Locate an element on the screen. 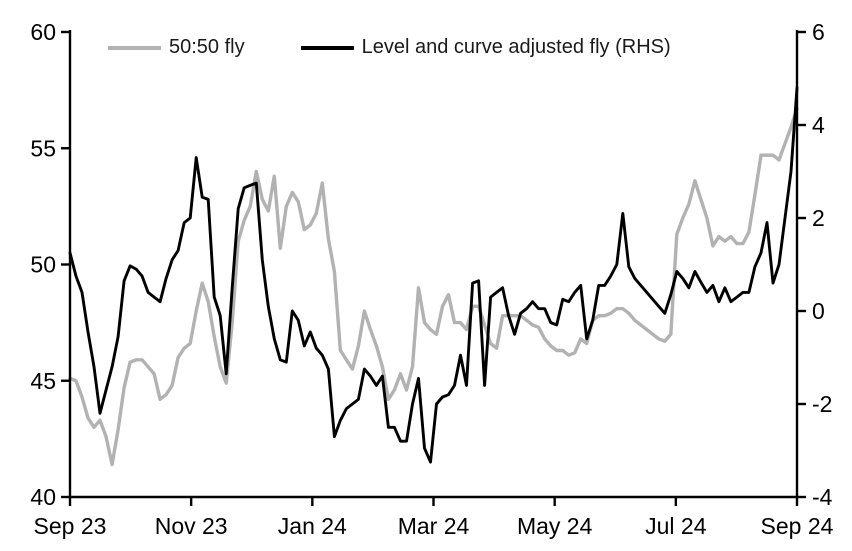  left-axis-tick-label: 40 is located at coordinates (43, 497).